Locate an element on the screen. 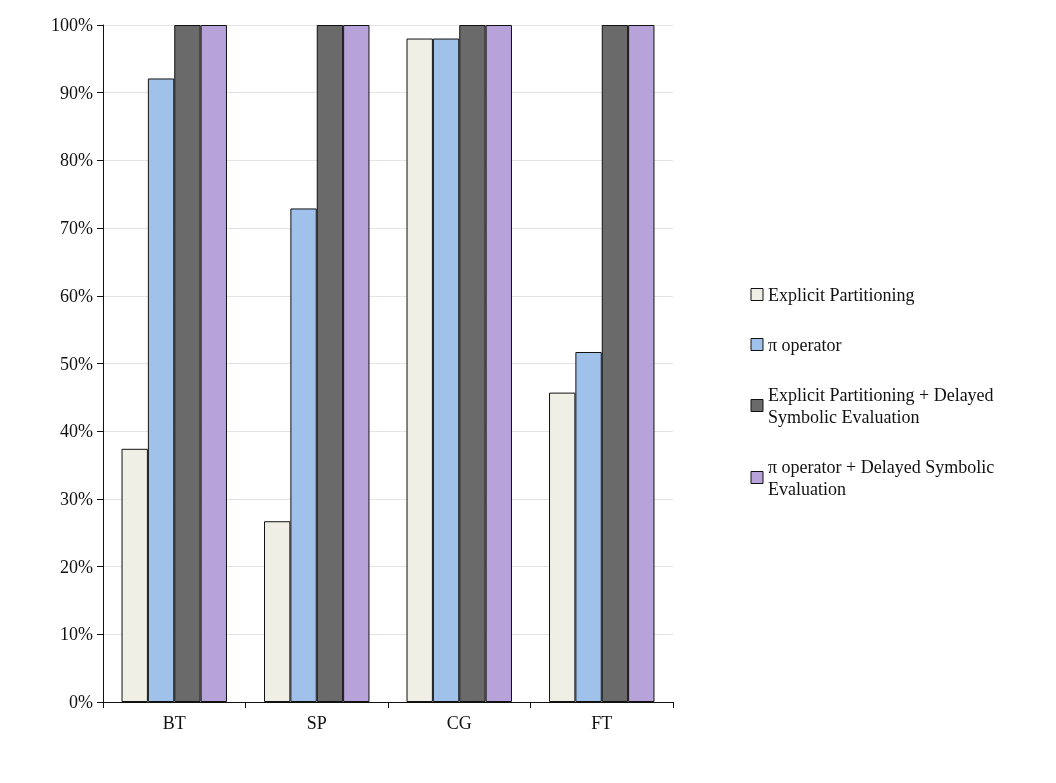 The width and height of the screenshot is (1056, 783). y-tick-label: 100% is located at coordinates (72, 25).